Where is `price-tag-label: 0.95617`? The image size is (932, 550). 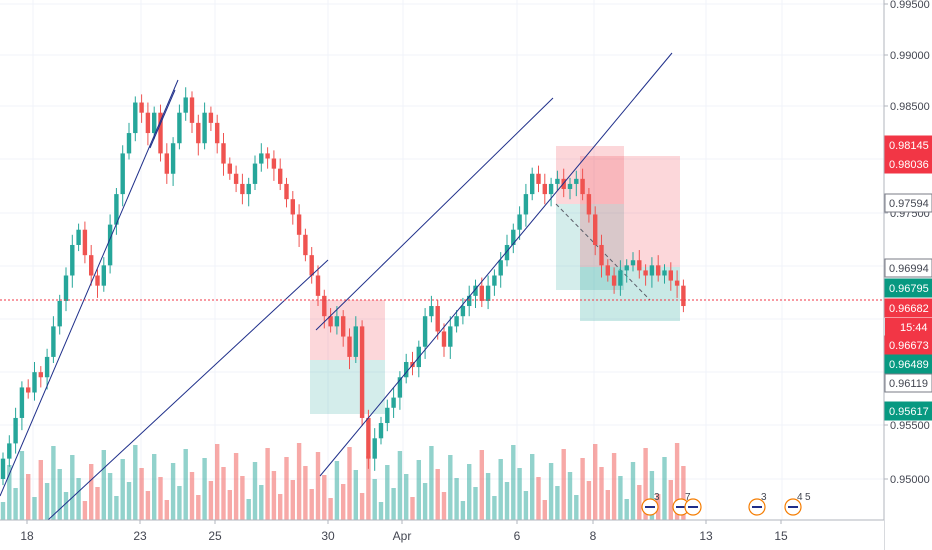
price-tag-label: 0.95617 is located at coordinates (909, 412).